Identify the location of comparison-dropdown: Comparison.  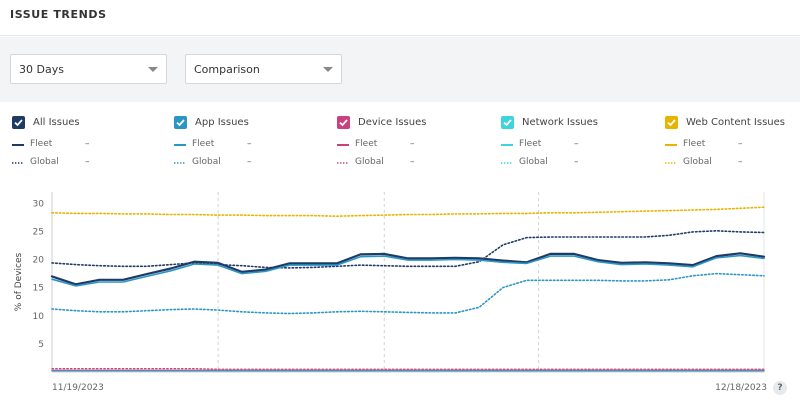
(263, 69).